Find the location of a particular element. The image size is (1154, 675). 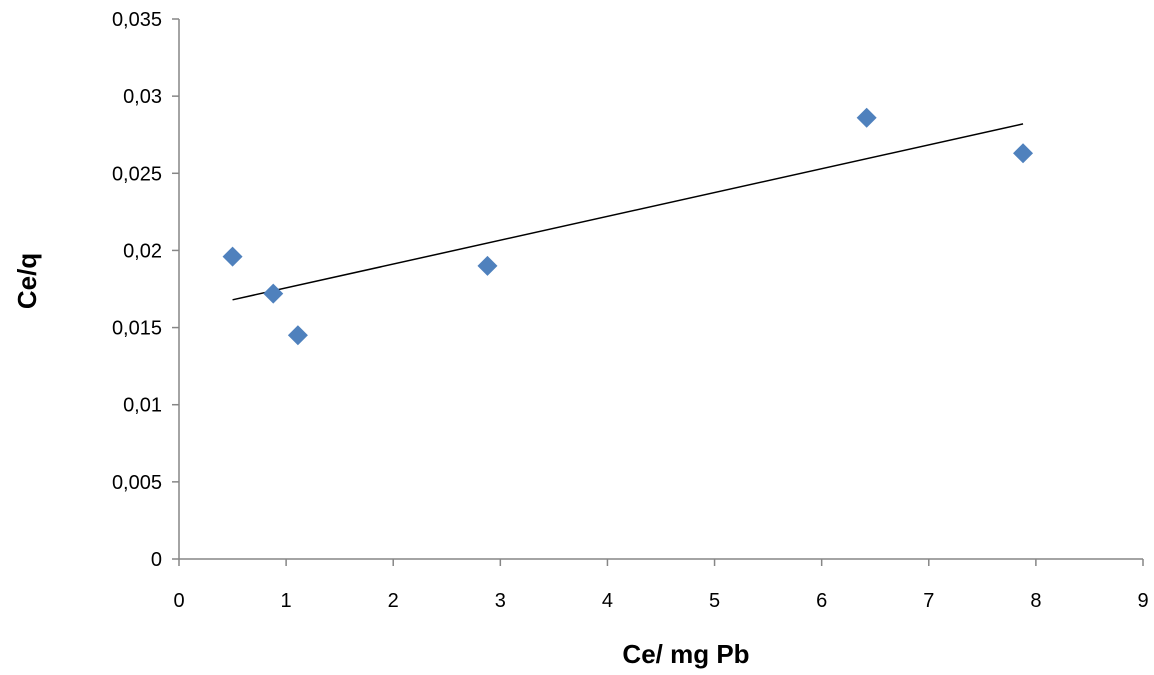

x-tick-label: 4 is located at coordinates (607, 601).